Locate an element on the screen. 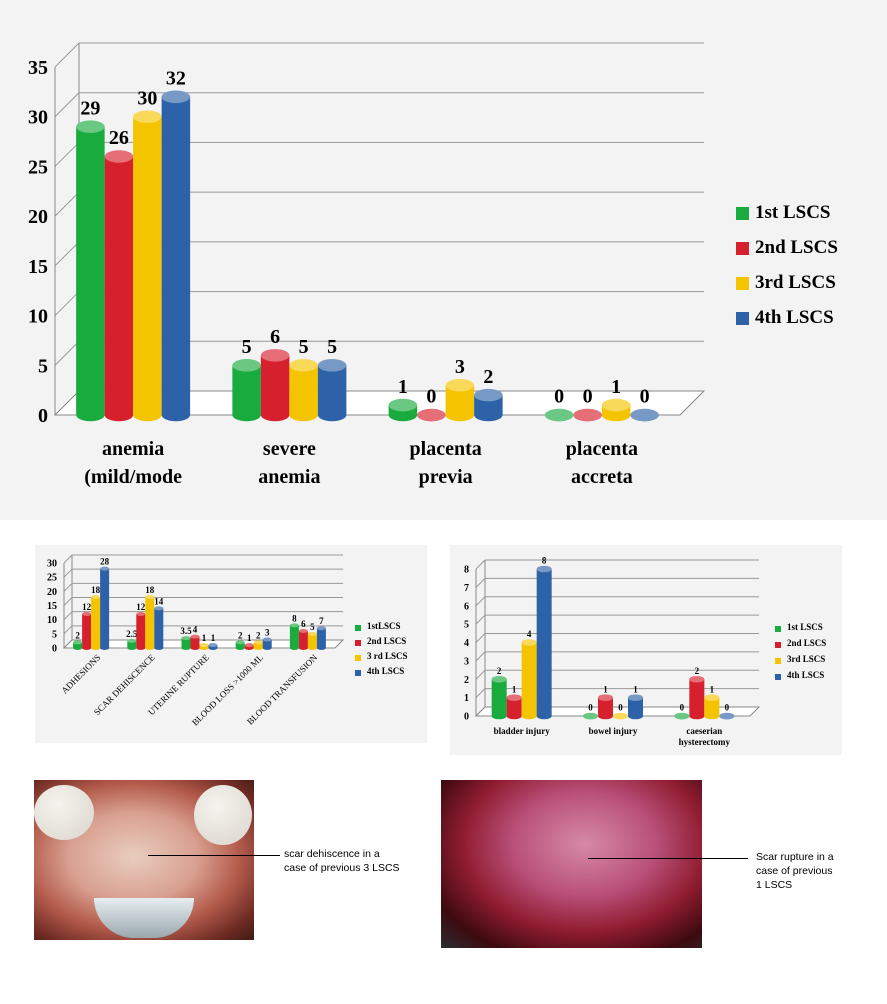 This screenshot has height=1004, width=887. legend-label: 3 rd LSCS is located at coordinates (387, 656).